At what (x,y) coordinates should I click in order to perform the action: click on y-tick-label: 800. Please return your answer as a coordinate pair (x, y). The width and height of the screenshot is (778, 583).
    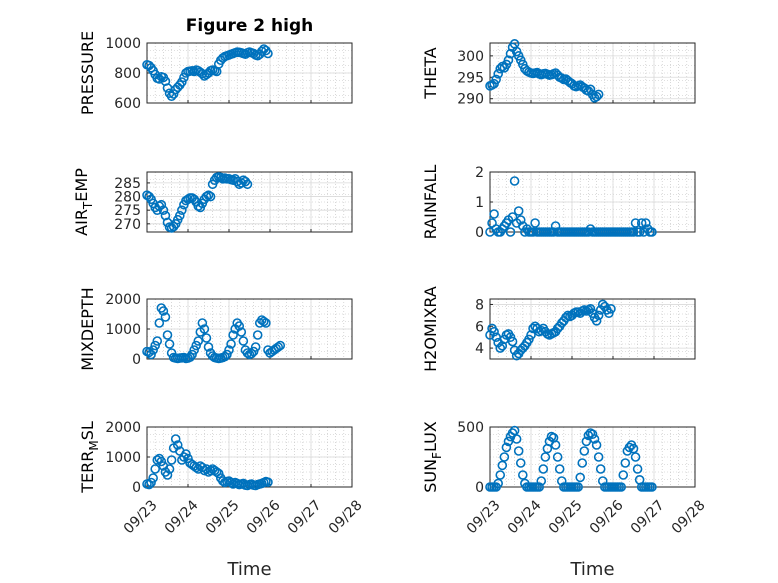
    Looking at the image, I should click on (127, 74).